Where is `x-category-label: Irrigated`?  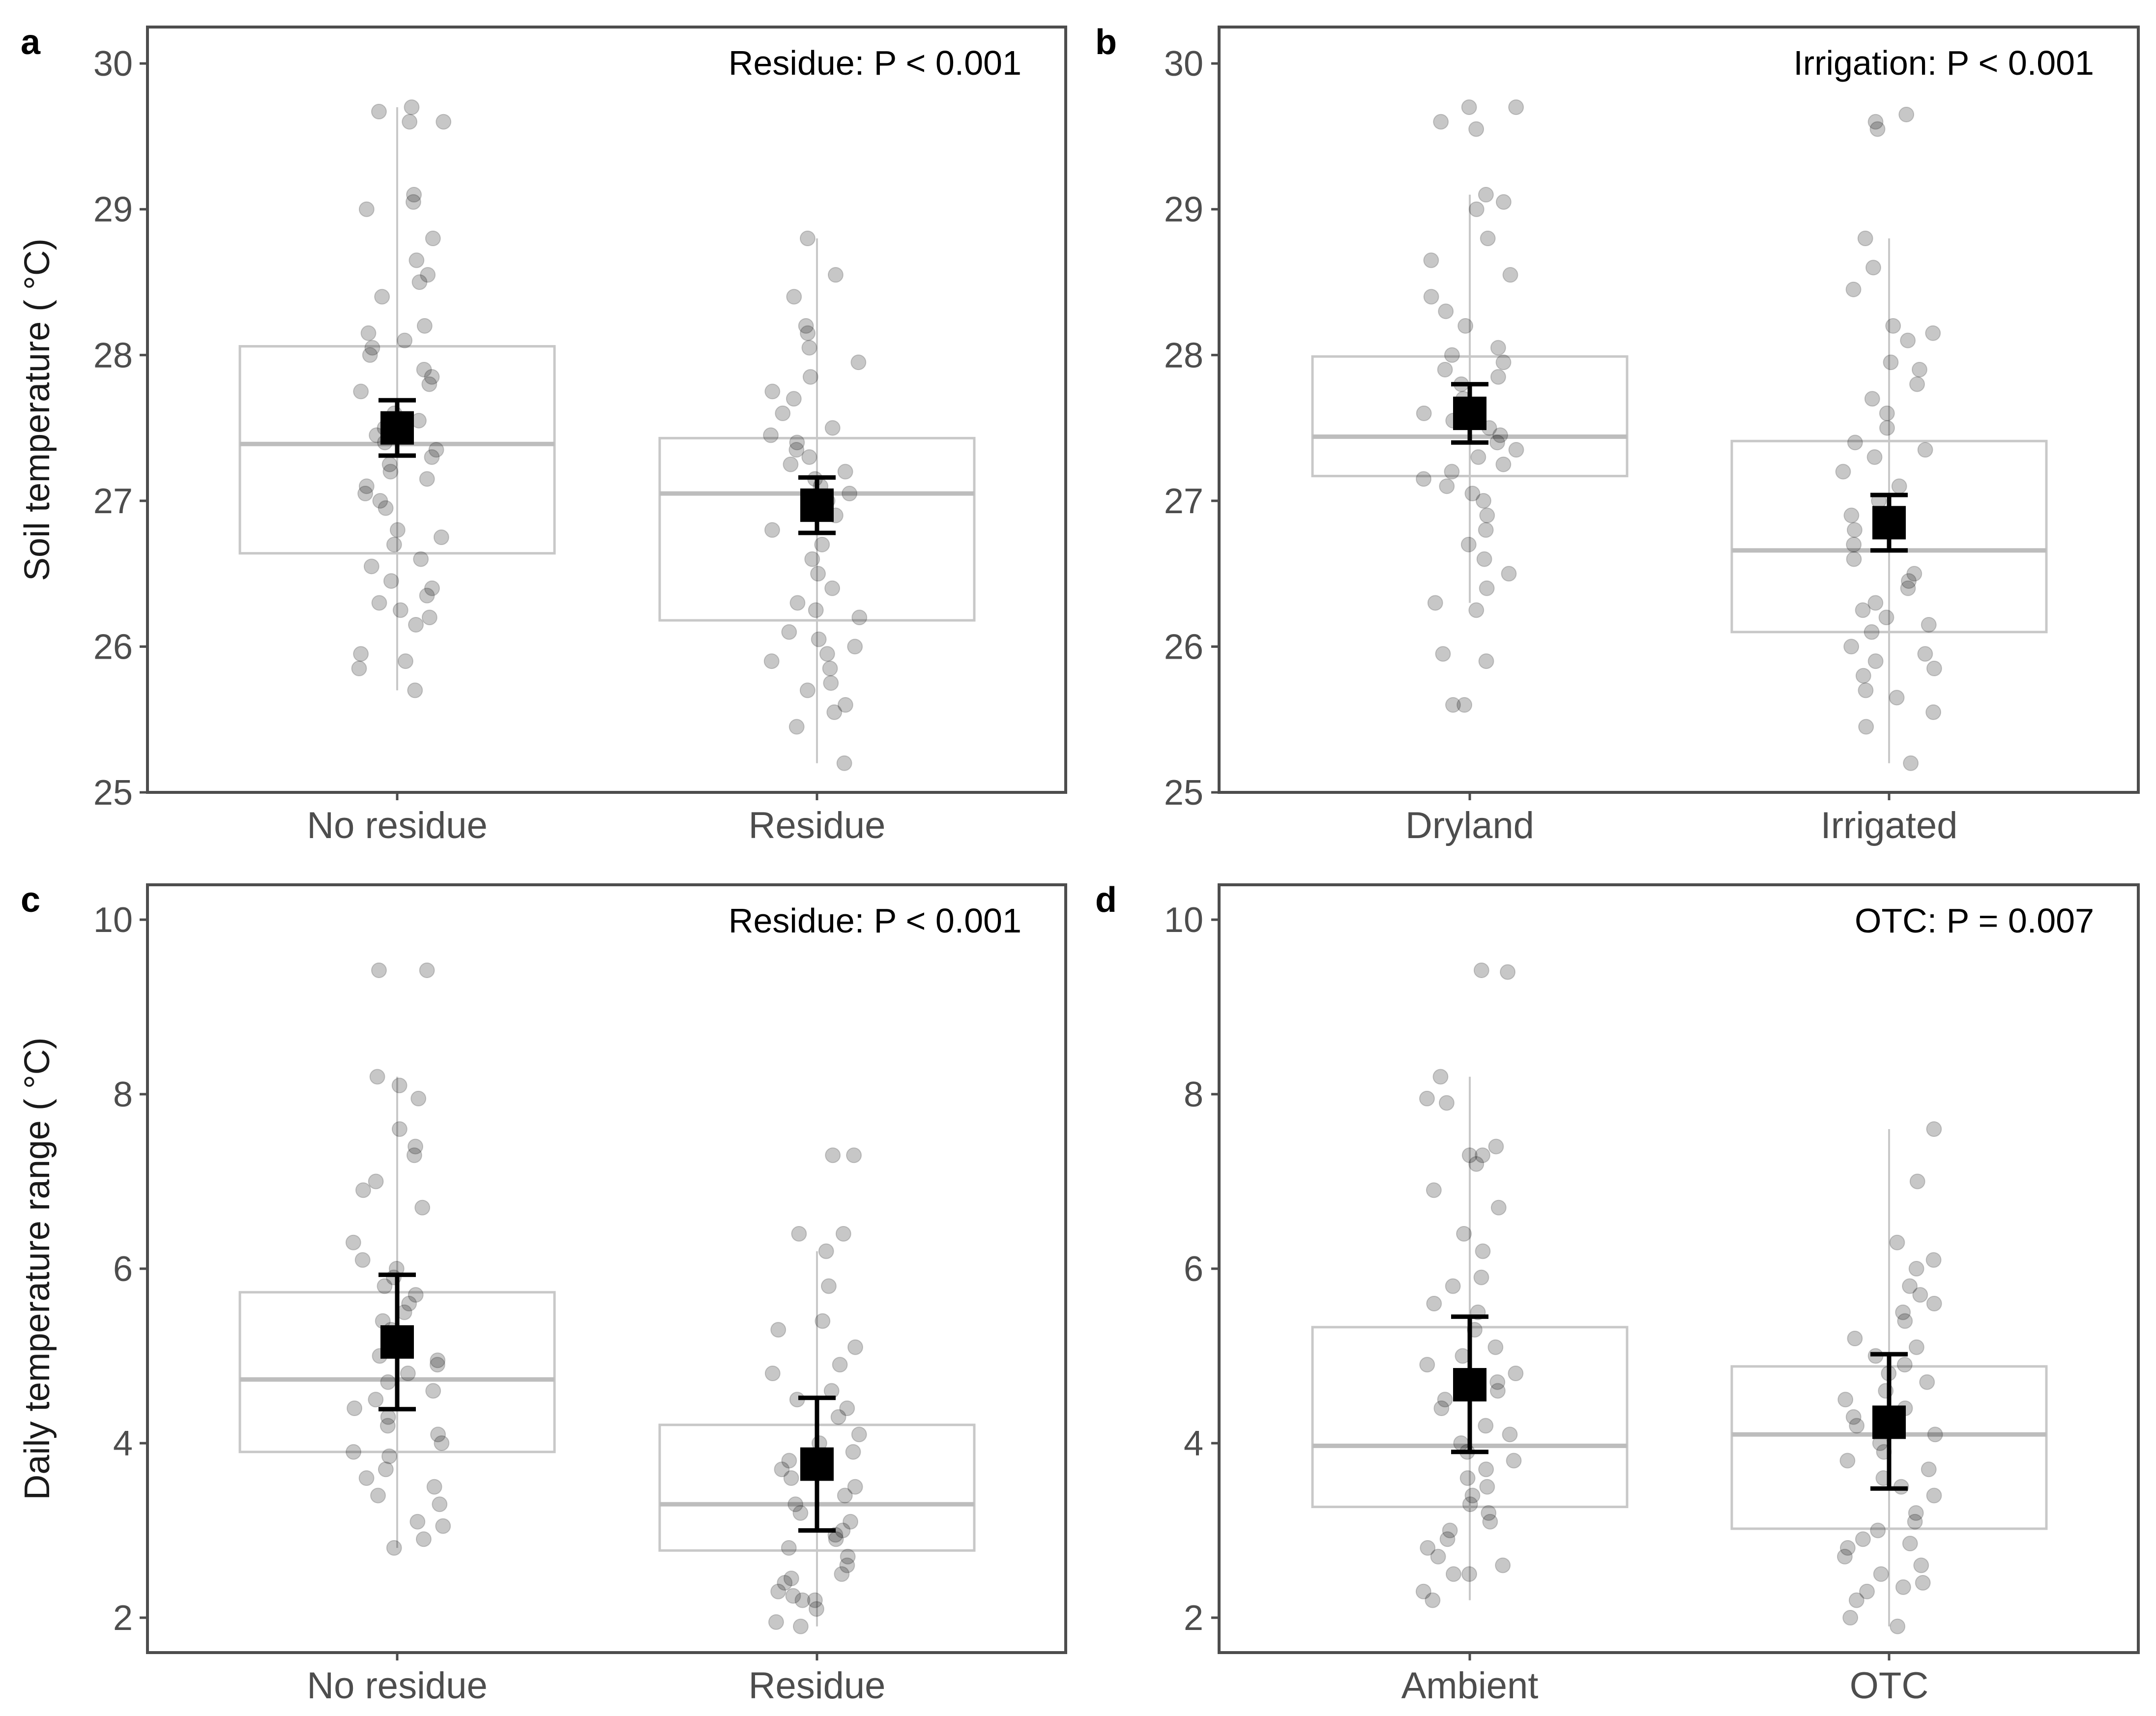 x-category-label: Irrigated is located at coordinates (1889, 825).